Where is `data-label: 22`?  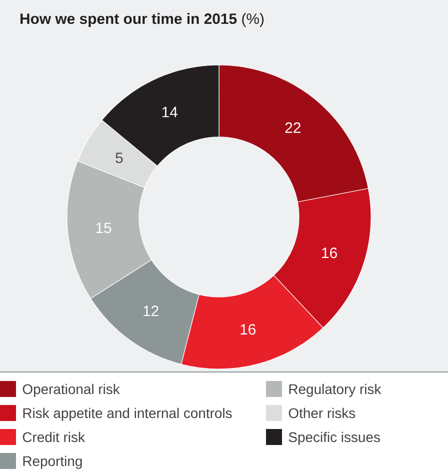
data-label: 22 is located at coordinates (292, 127).